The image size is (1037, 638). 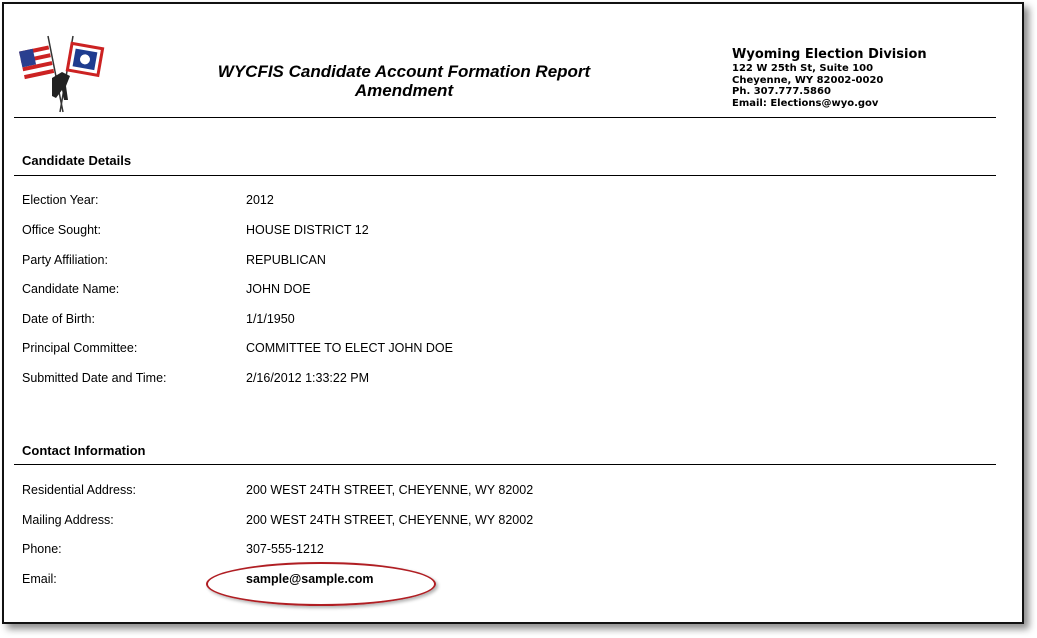 What do you see at coordinates (60, 200) in the screenshot?
I see `field-label: Election Year:` at bounding box center [60, 200].